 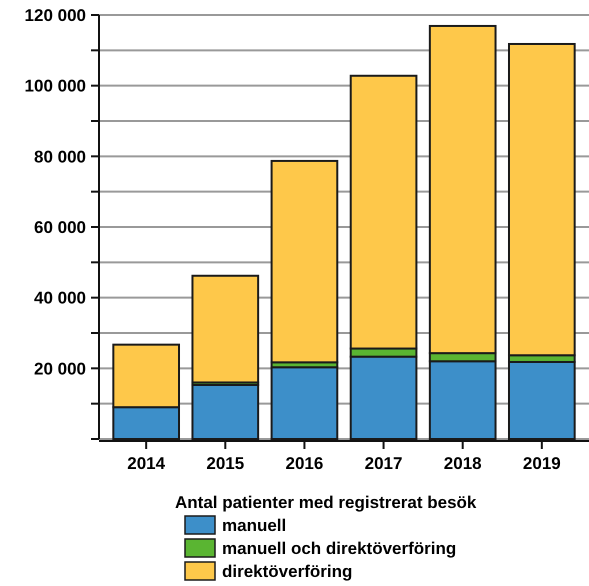 I want to click on legend-label: manuell och direktöverföring, so click(x=339, y=548).